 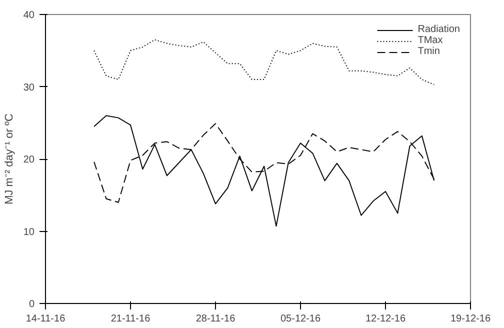 What do you see at coordinates (31, 304) in the screenshot?
I see `y-tick-label: 0` at bounding box center [31, 304].